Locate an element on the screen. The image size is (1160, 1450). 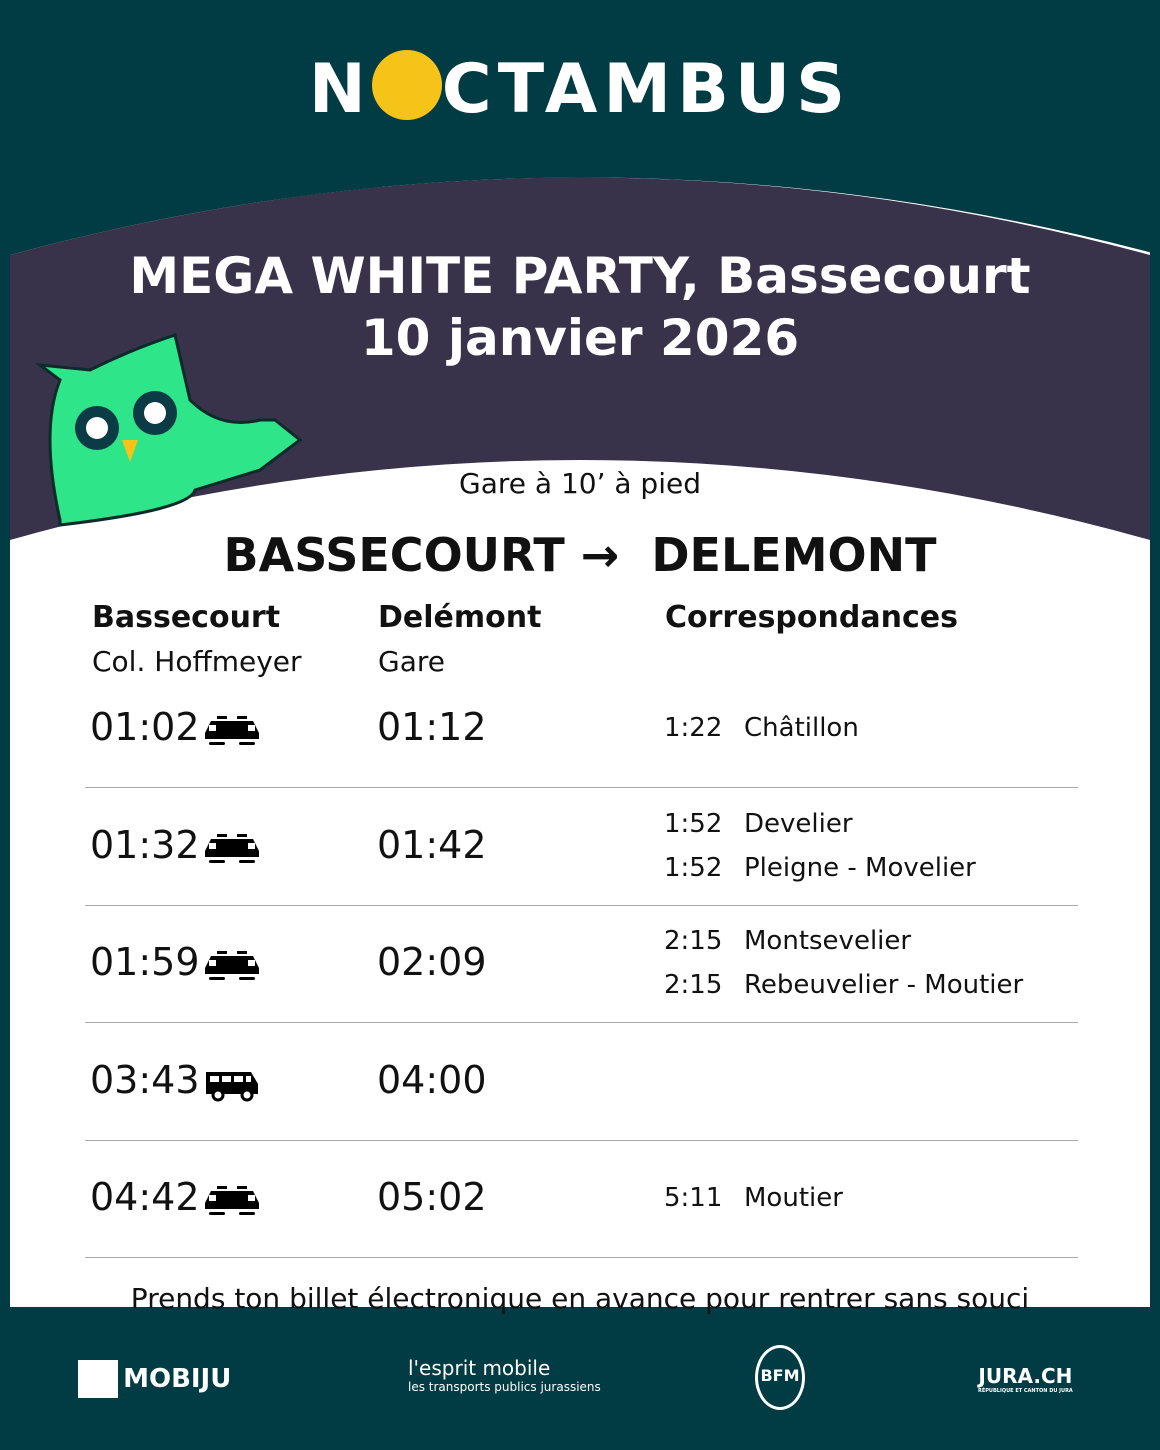
depart-time: 03:43 is located at coordinates (145, 1079).